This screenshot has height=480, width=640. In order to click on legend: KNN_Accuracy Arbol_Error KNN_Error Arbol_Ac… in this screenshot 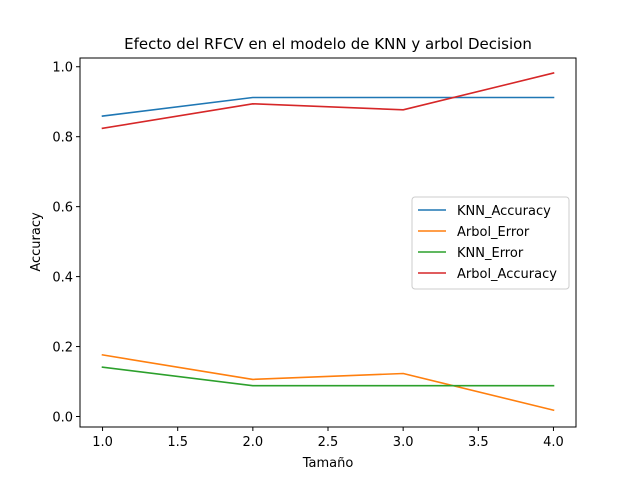, I will do `click(490, 243)`.